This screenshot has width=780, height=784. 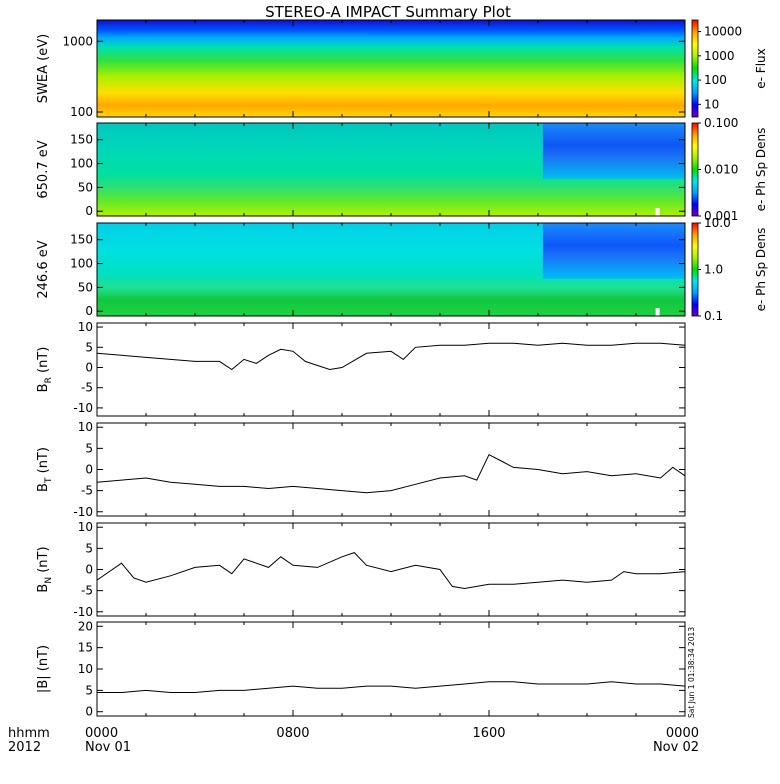 I want to click on br-ytick-label: 10, so click(x=85, y=327).